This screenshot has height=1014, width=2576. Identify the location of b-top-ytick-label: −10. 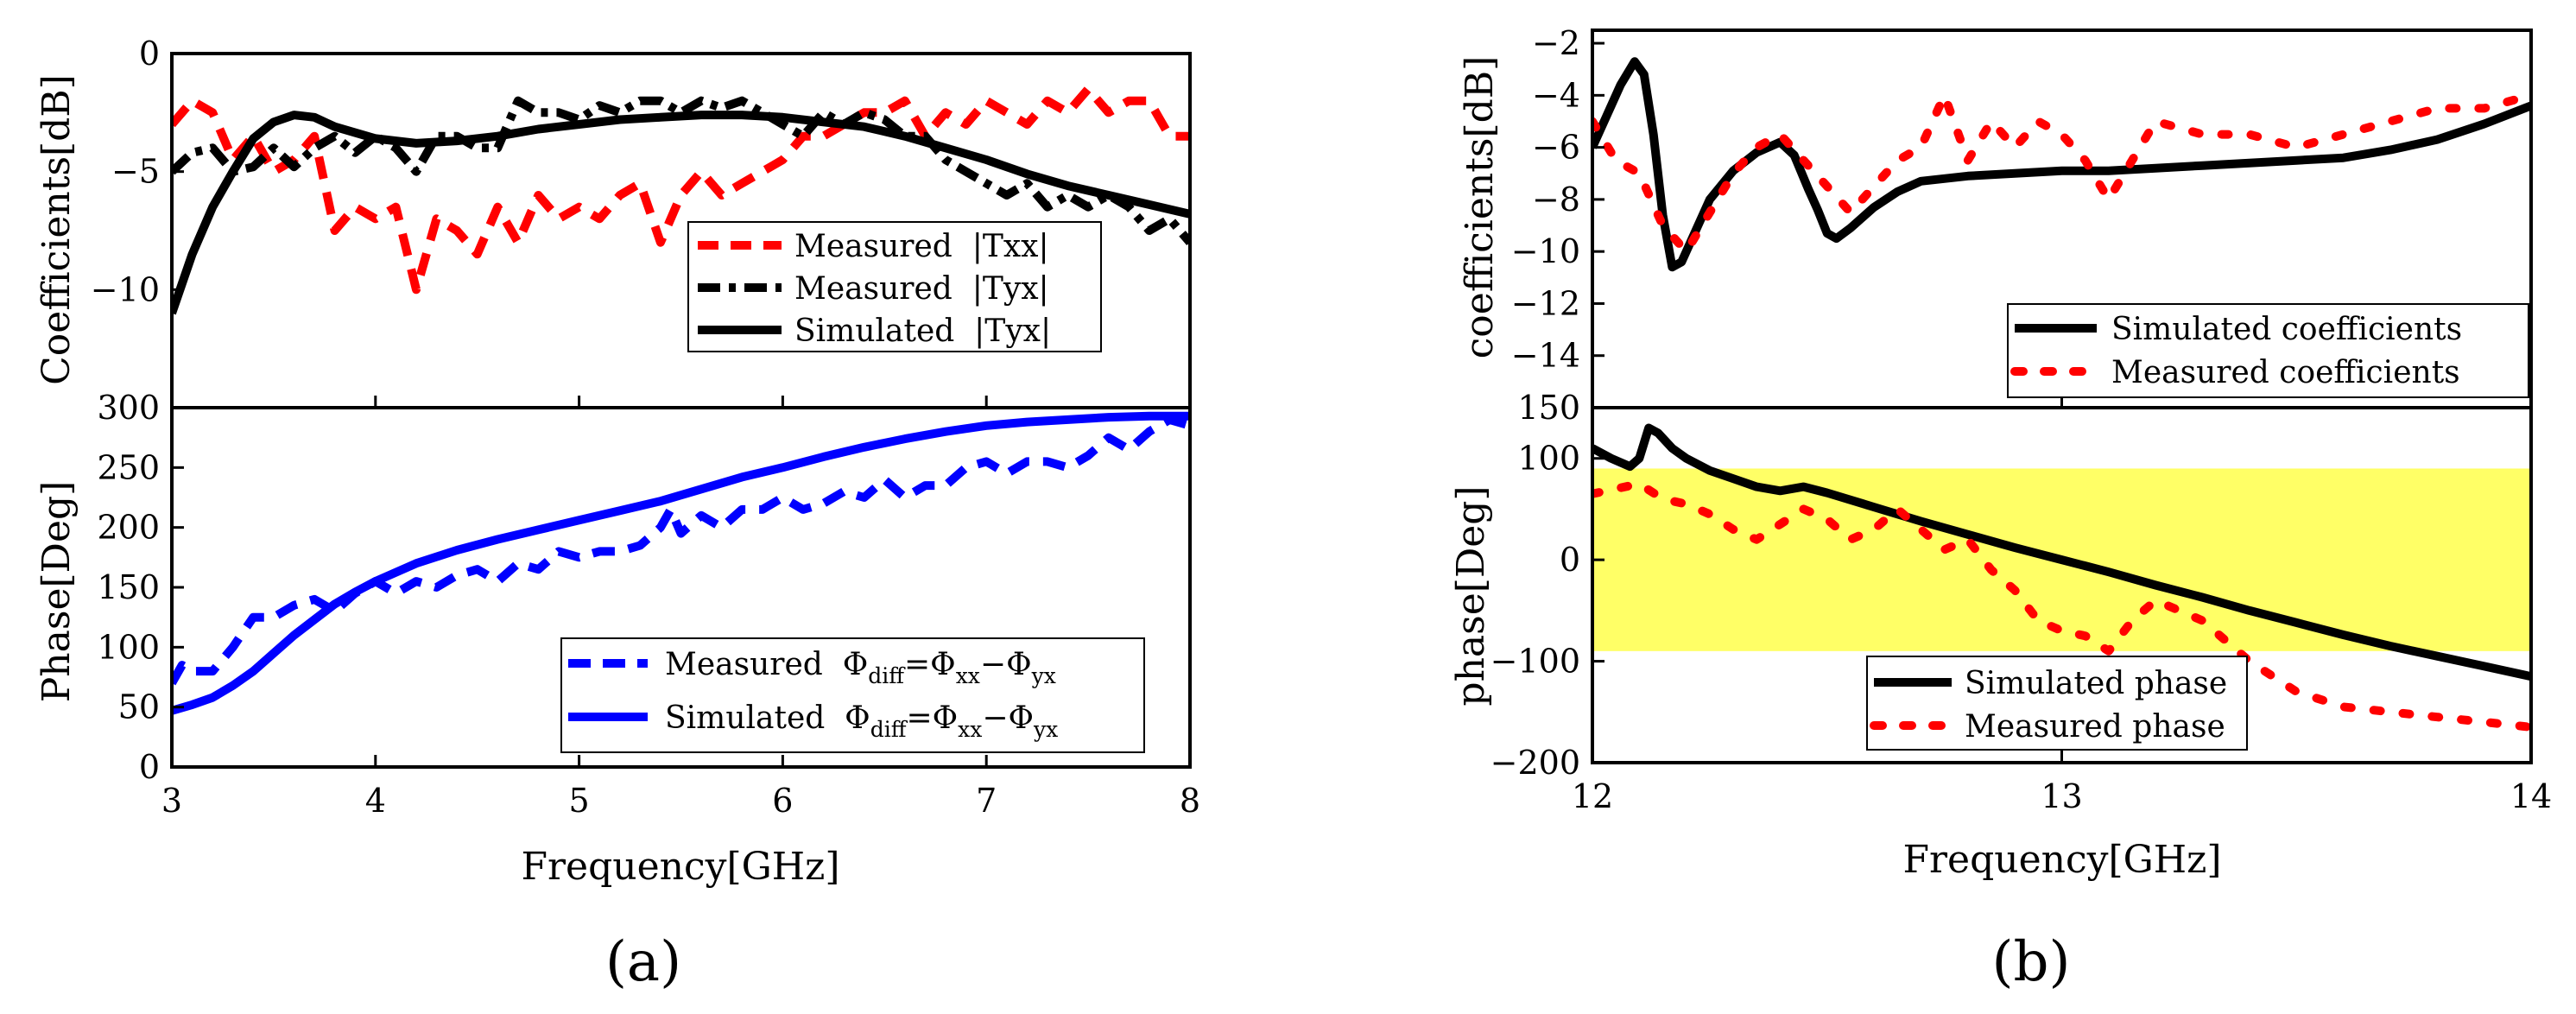
(1545, 251).